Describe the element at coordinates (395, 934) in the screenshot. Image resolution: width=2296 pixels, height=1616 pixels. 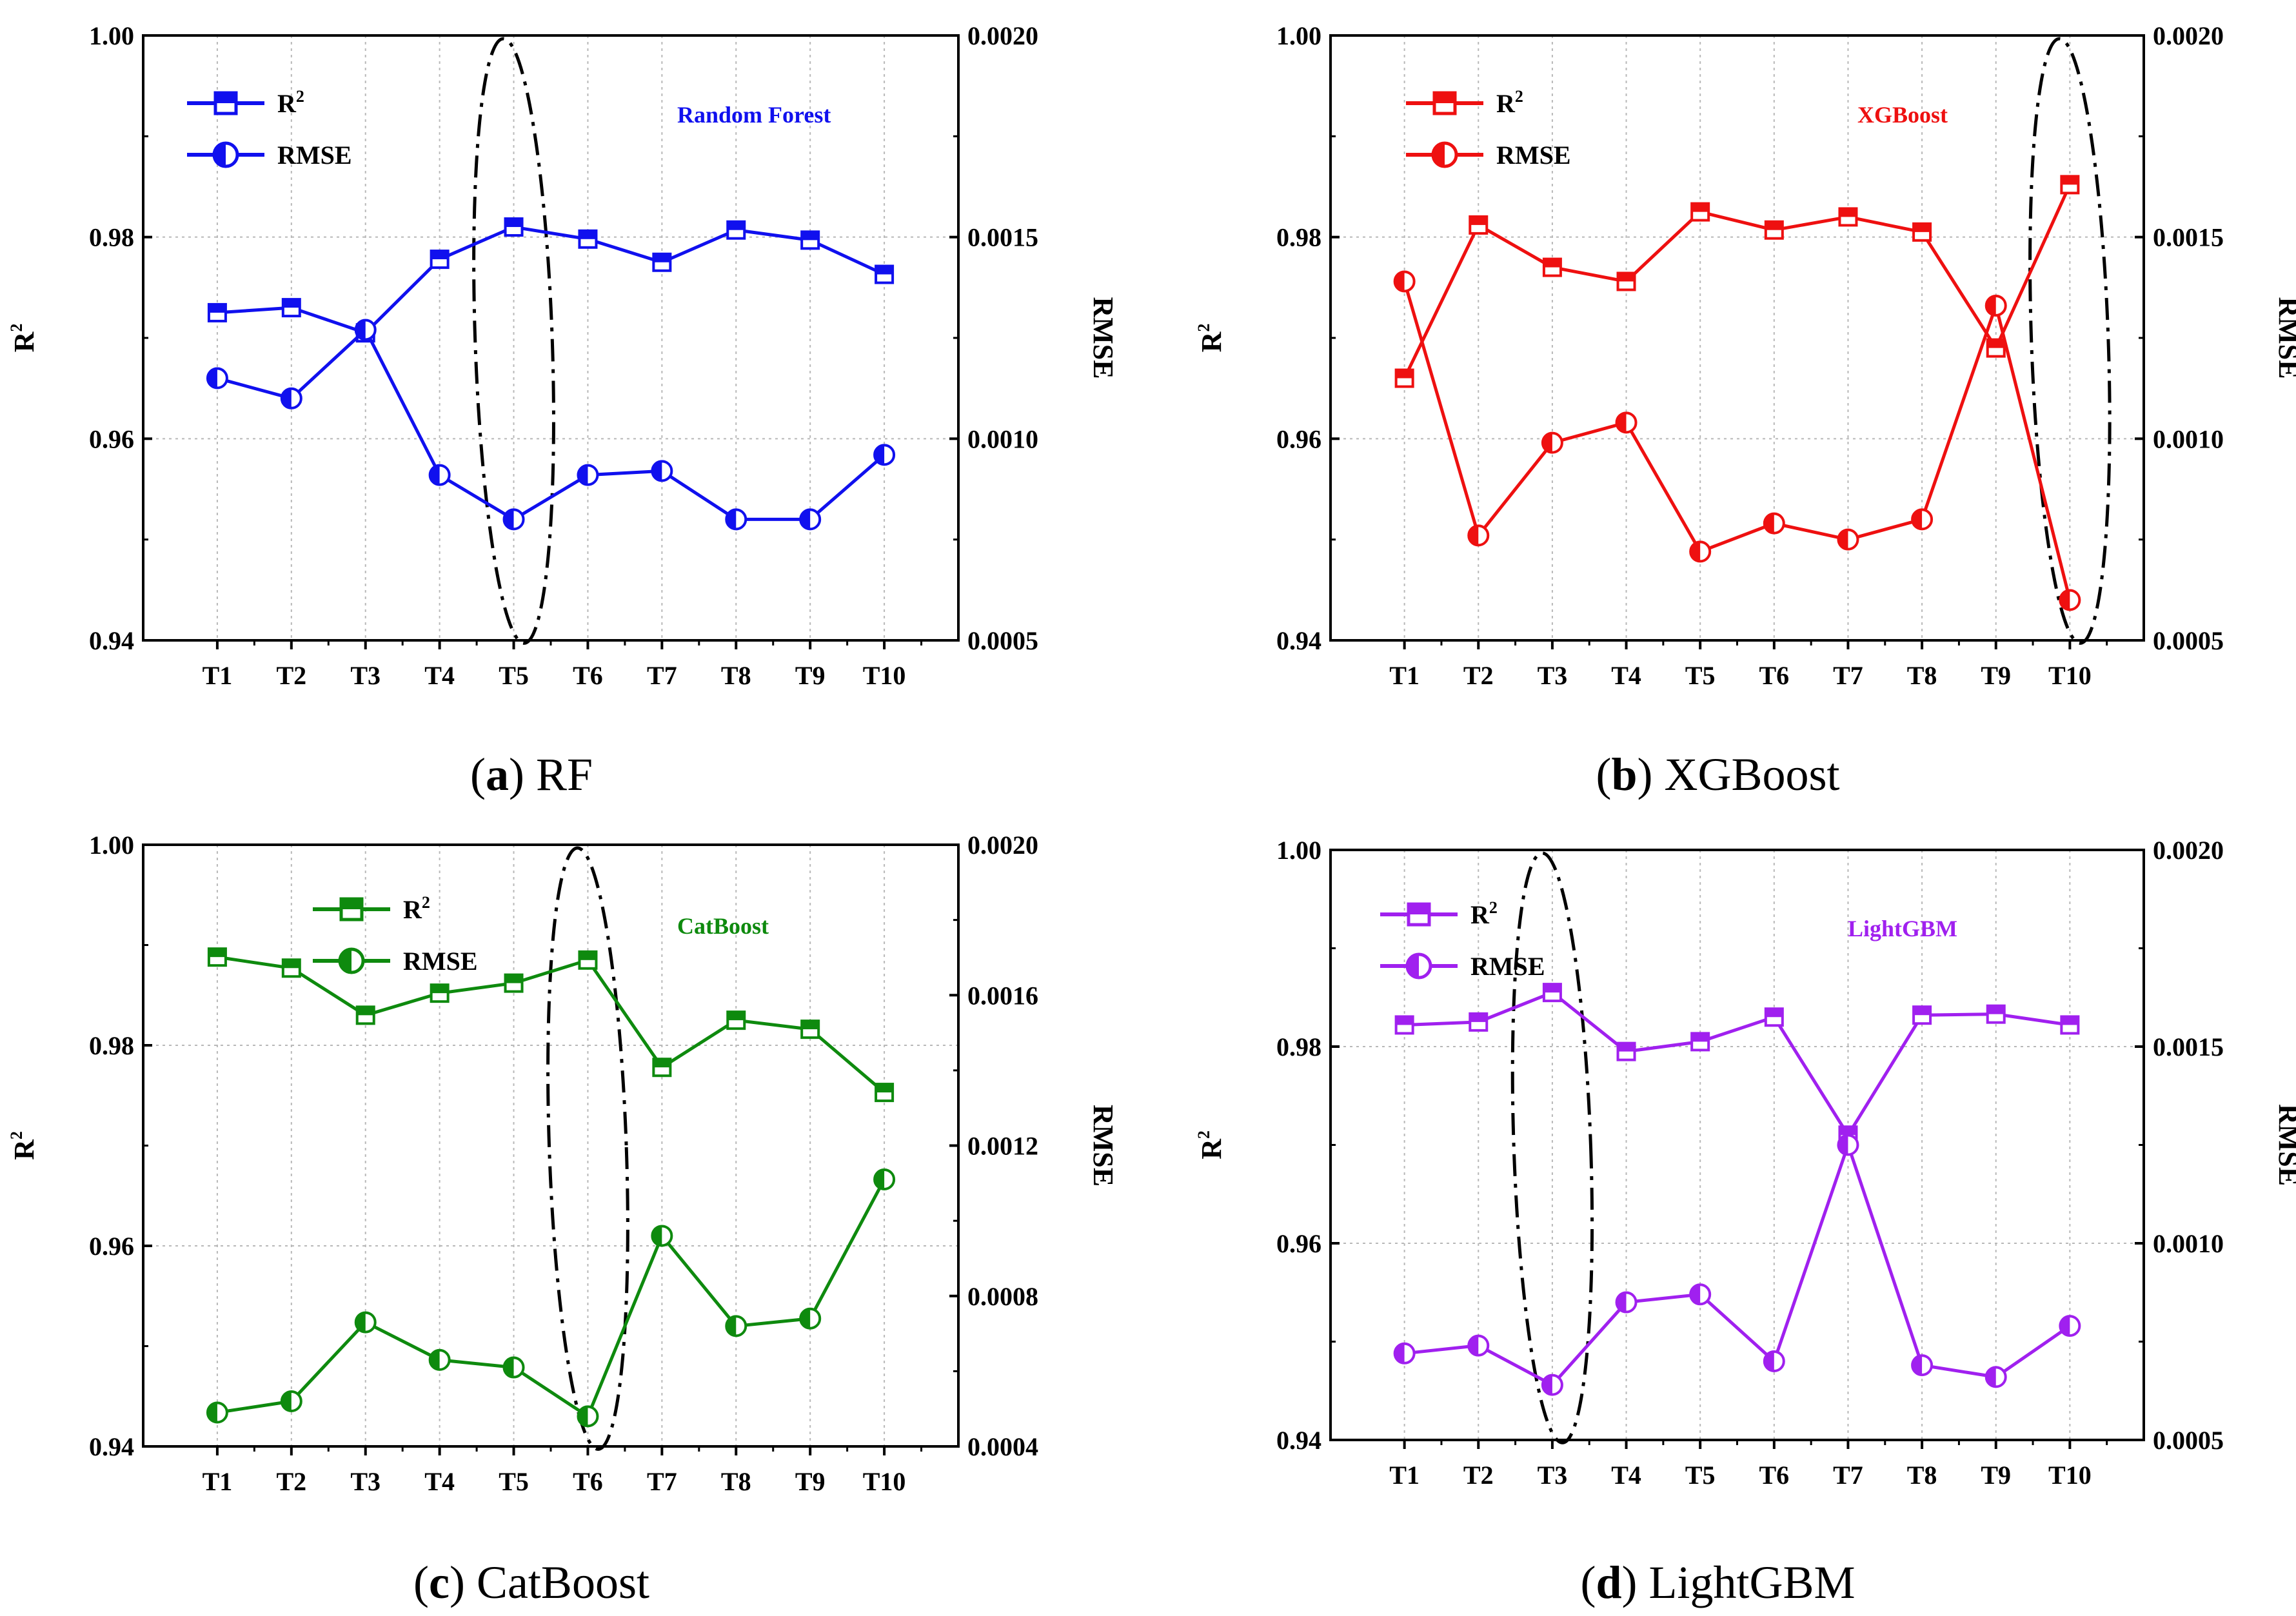
I see `legend: R2 RMSE` at that location.